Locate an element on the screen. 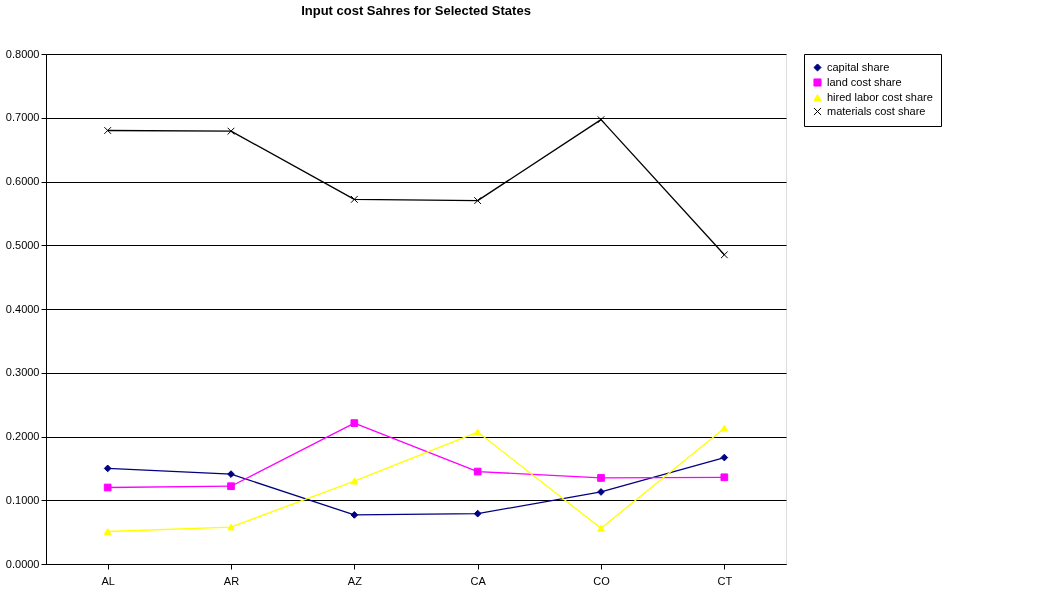 The image size is (1038, 610). x-tick-label: CA is located at coordinates (478, 580).